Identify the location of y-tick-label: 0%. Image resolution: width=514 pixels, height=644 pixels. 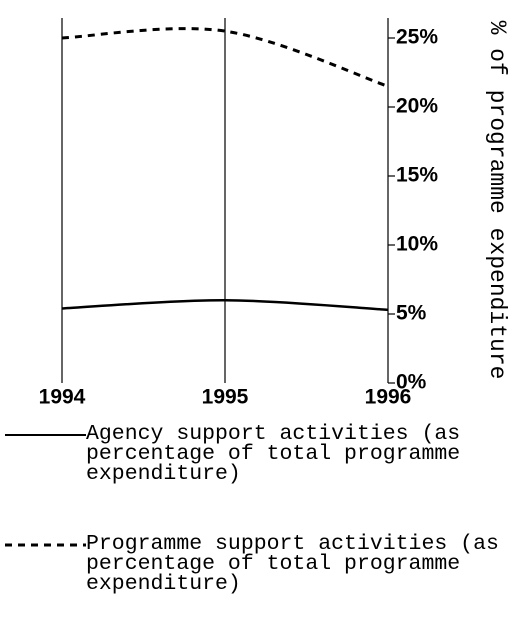
(411, 382).